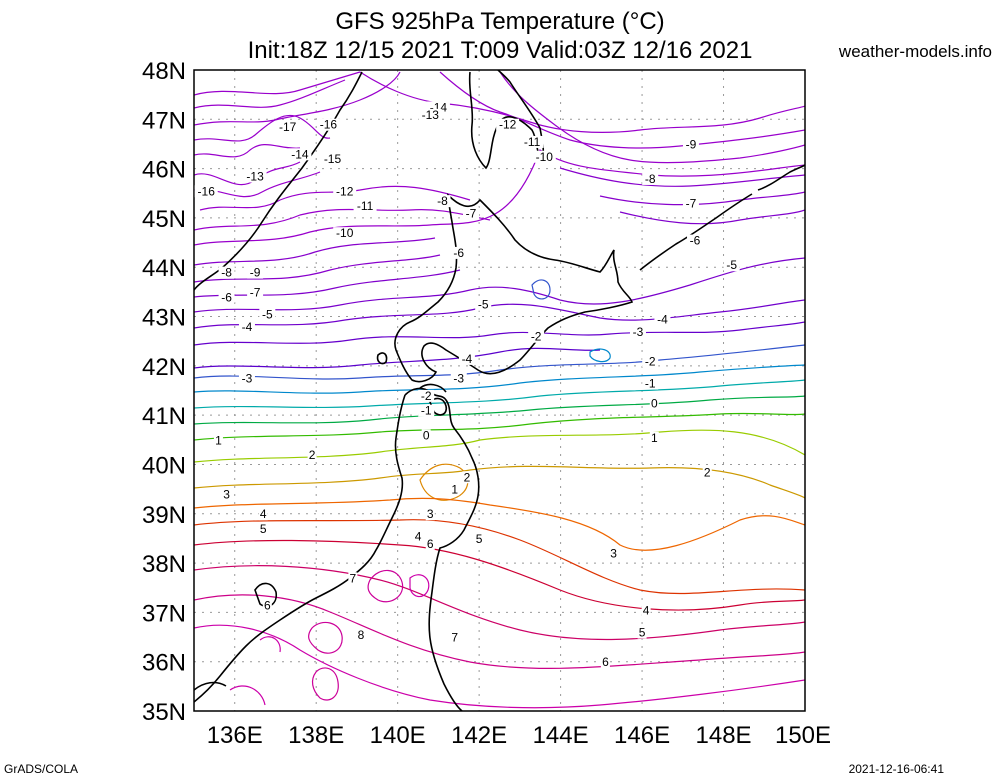 Image resolution: width=1000 pixels, height=779 pixels. I want to click on contour-label: -4, so click(467, 359).